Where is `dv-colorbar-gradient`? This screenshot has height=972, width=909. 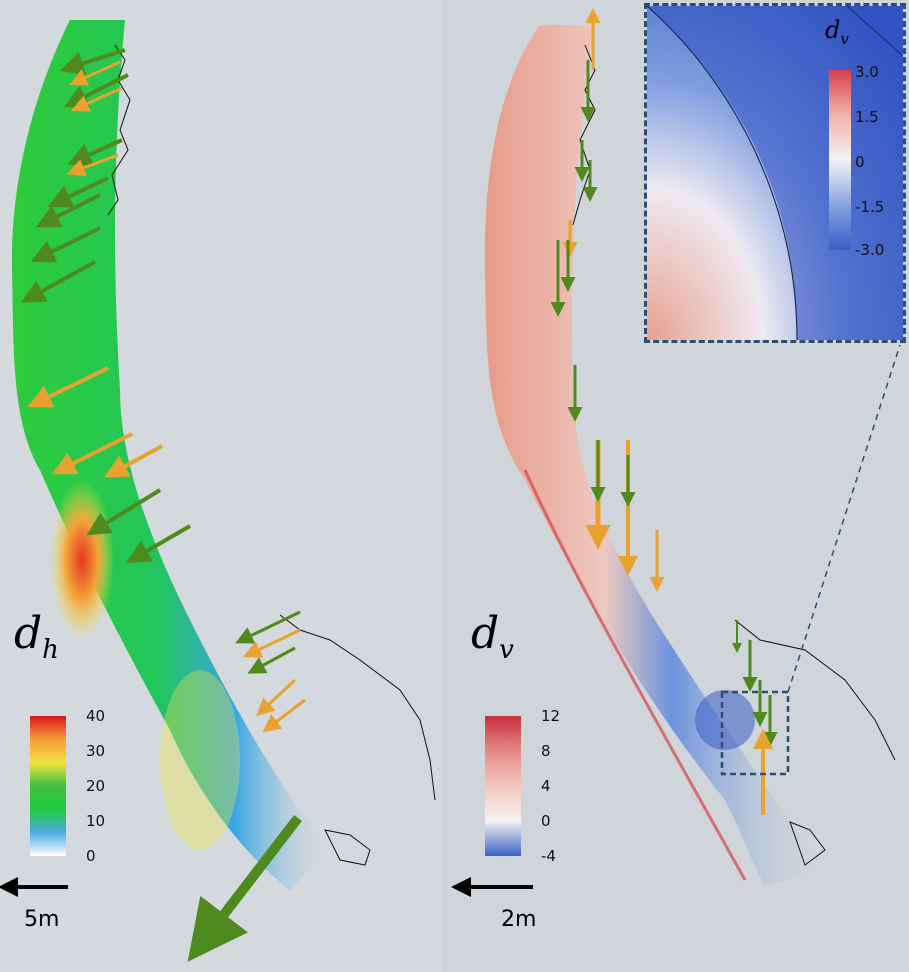 dv-colorbar-gradient is located at coordinates (503, 786).